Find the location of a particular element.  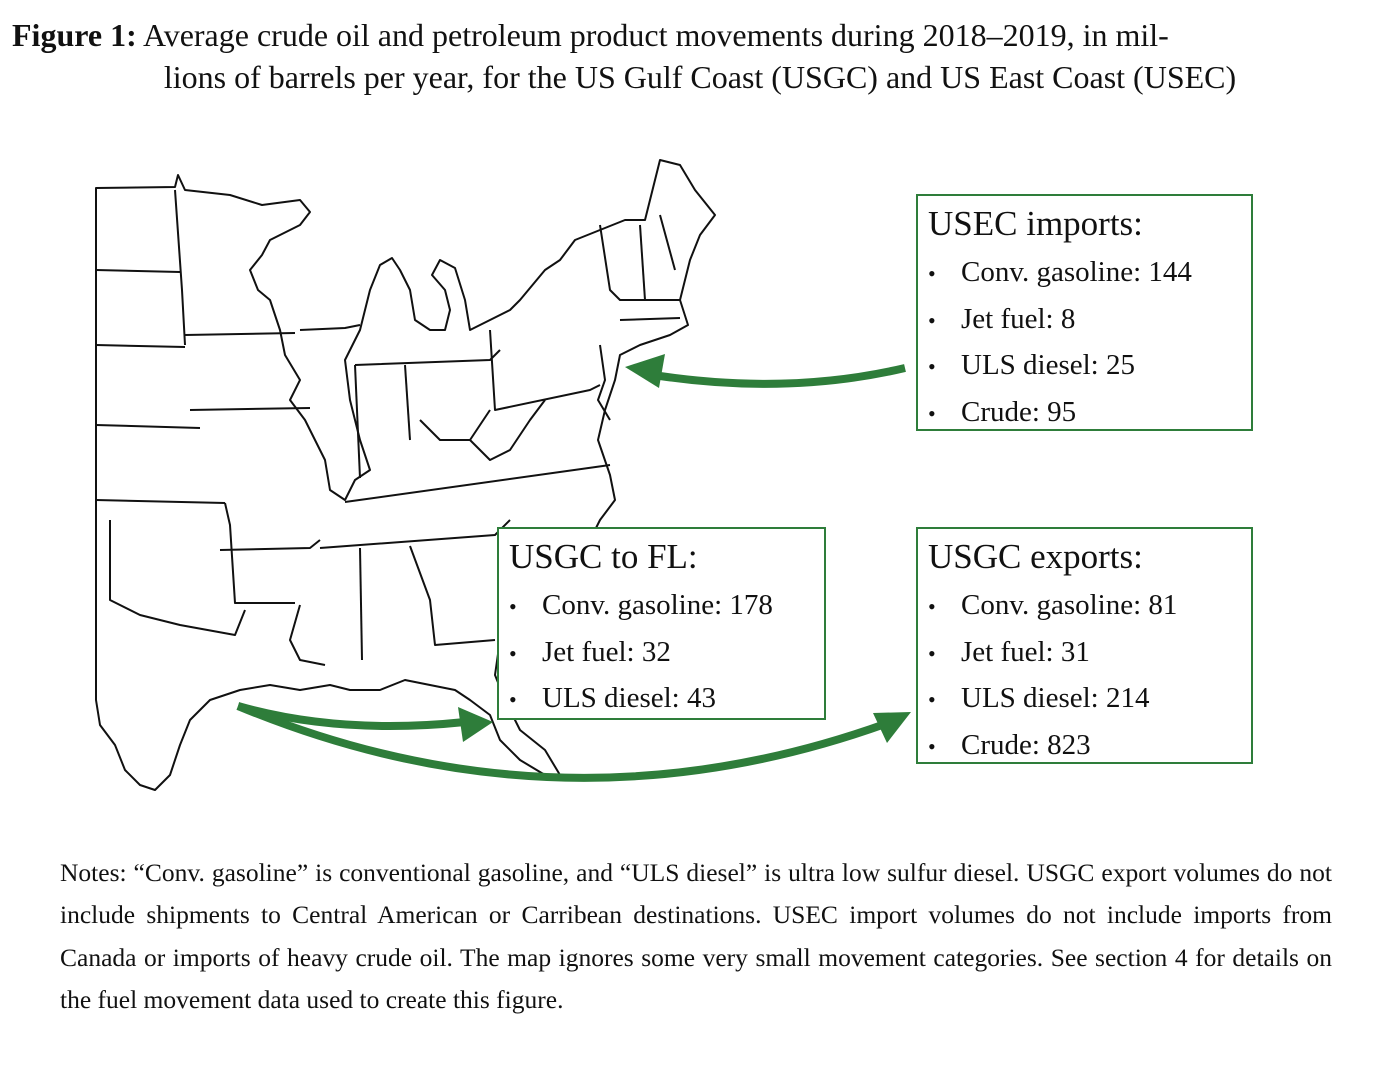

list-item: • Jet fuel: 31 is located at coordinates (1084, 653).